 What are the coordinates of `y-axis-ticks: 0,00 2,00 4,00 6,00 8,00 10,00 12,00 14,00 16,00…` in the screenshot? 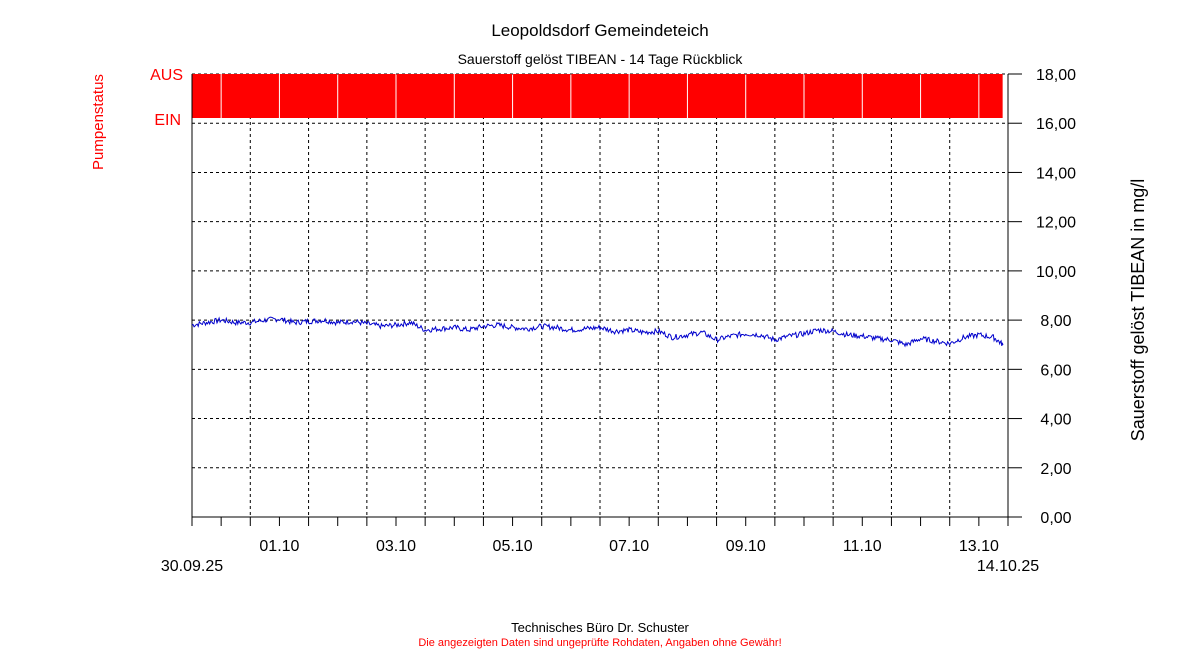 It's located at (1042, 297).